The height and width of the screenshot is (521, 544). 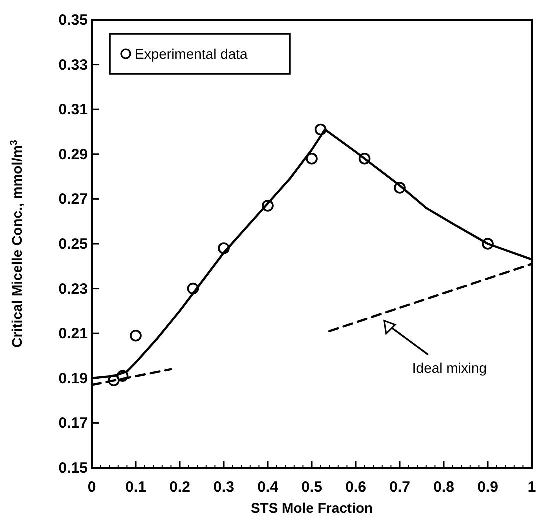 What do you see at coordinates (73, 65) in the screenshot?
I see `y-tick-label: 0.33` at bounding box center [73, 65].